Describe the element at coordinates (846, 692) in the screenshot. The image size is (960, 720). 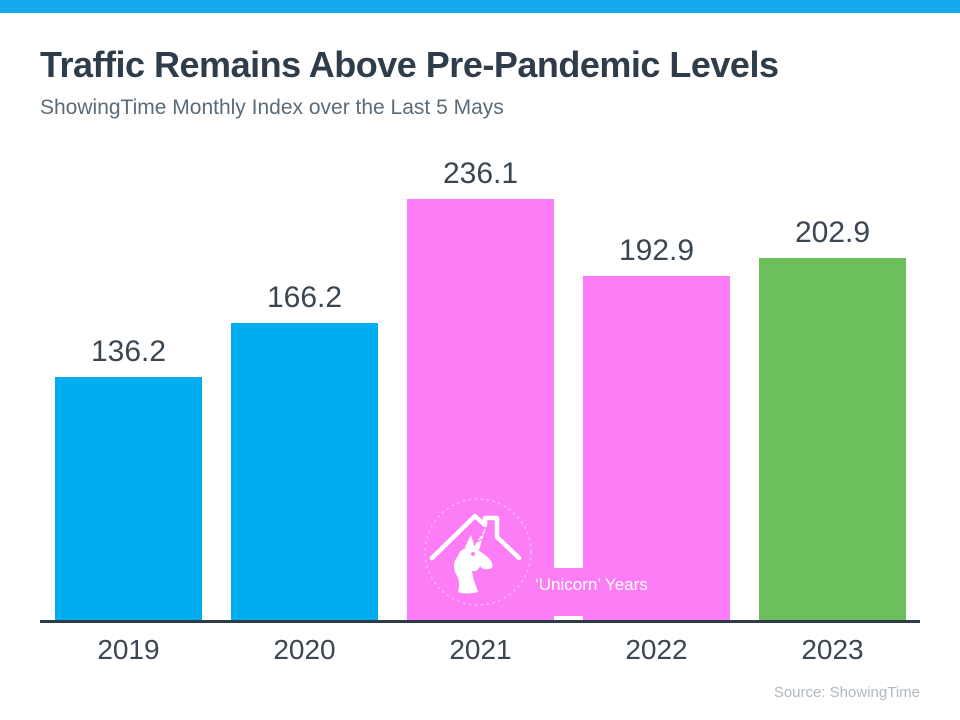
I see `source-credit: Source: ShowingTime` at that location.